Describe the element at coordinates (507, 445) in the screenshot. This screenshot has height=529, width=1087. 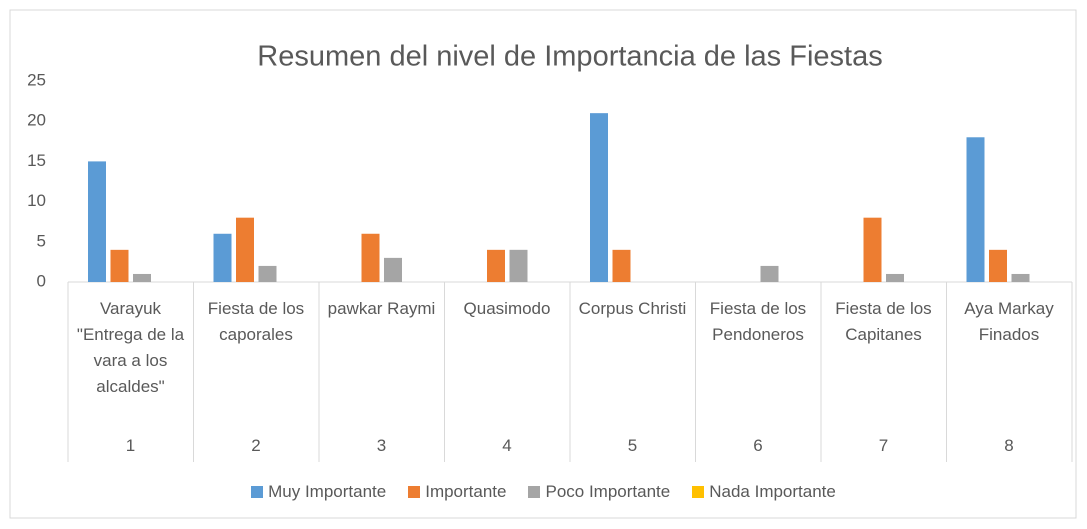
I see `x-group-label: 4` at that location.